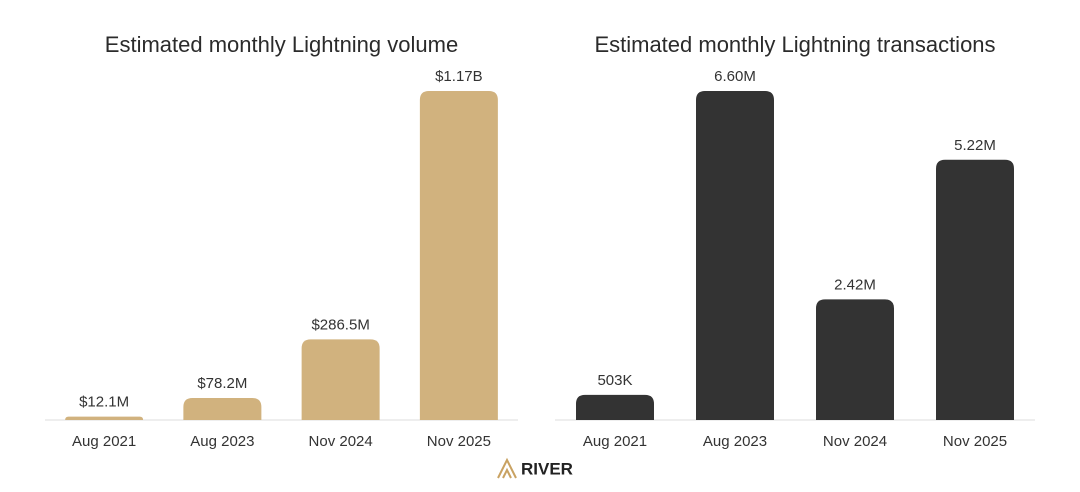  Describe the element at coordinates (340, 324) in the screenshot. I see `value-label: $286.5M` at that location.